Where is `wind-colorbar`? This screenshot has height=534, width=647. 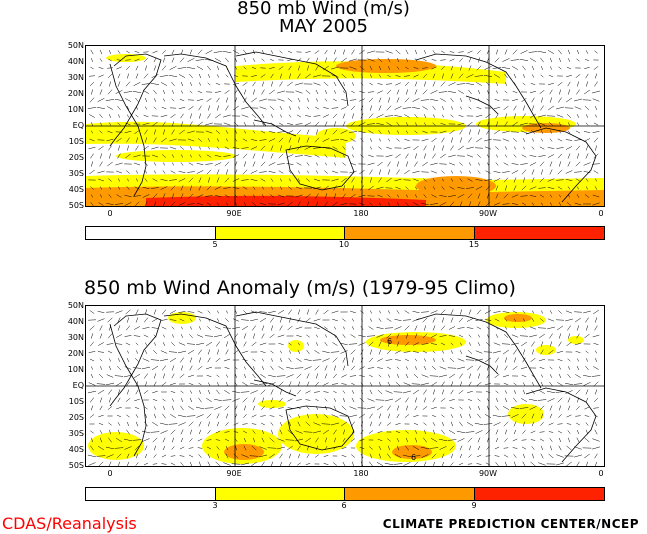 wind-colorbar is located at coordinates (345, 233).